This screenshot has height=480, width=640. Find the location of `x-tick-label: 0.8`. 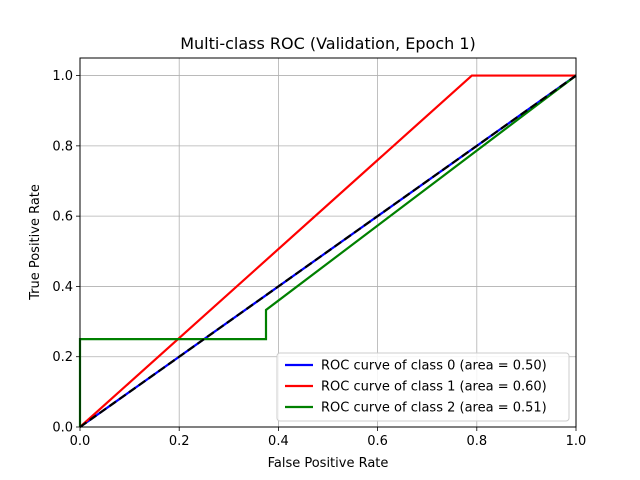

x-tick-label: 0.8 is located at coordinates (476, 441).